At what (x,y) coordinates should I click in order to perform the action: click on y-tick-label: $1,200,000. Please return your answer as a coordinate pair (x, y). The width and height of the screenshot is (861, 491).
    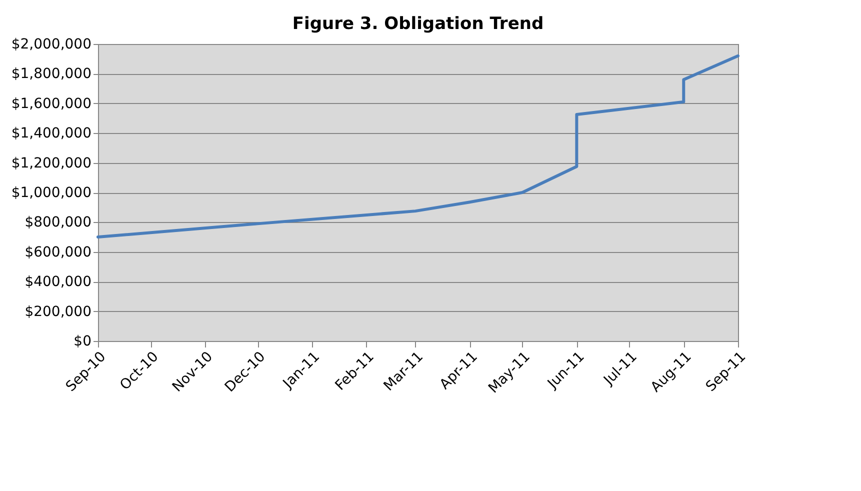
    Looking at the image, I should click on (51, 163).